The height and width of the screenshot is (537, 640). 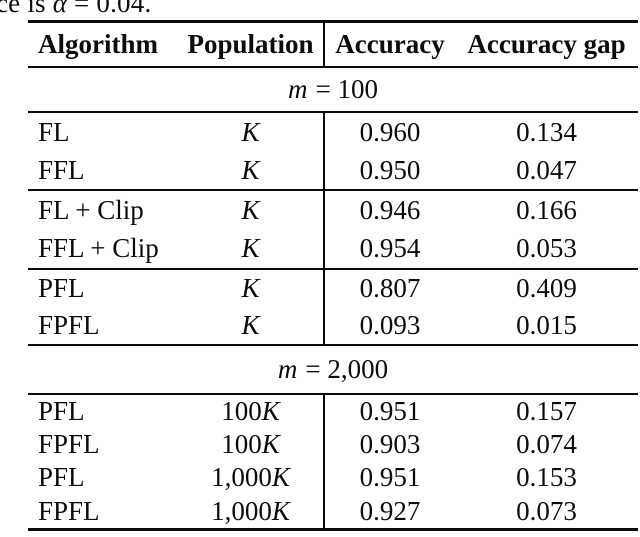 I want to click on table-row: PFL 100K 0.951 0.157, so click(x=333, y=411).